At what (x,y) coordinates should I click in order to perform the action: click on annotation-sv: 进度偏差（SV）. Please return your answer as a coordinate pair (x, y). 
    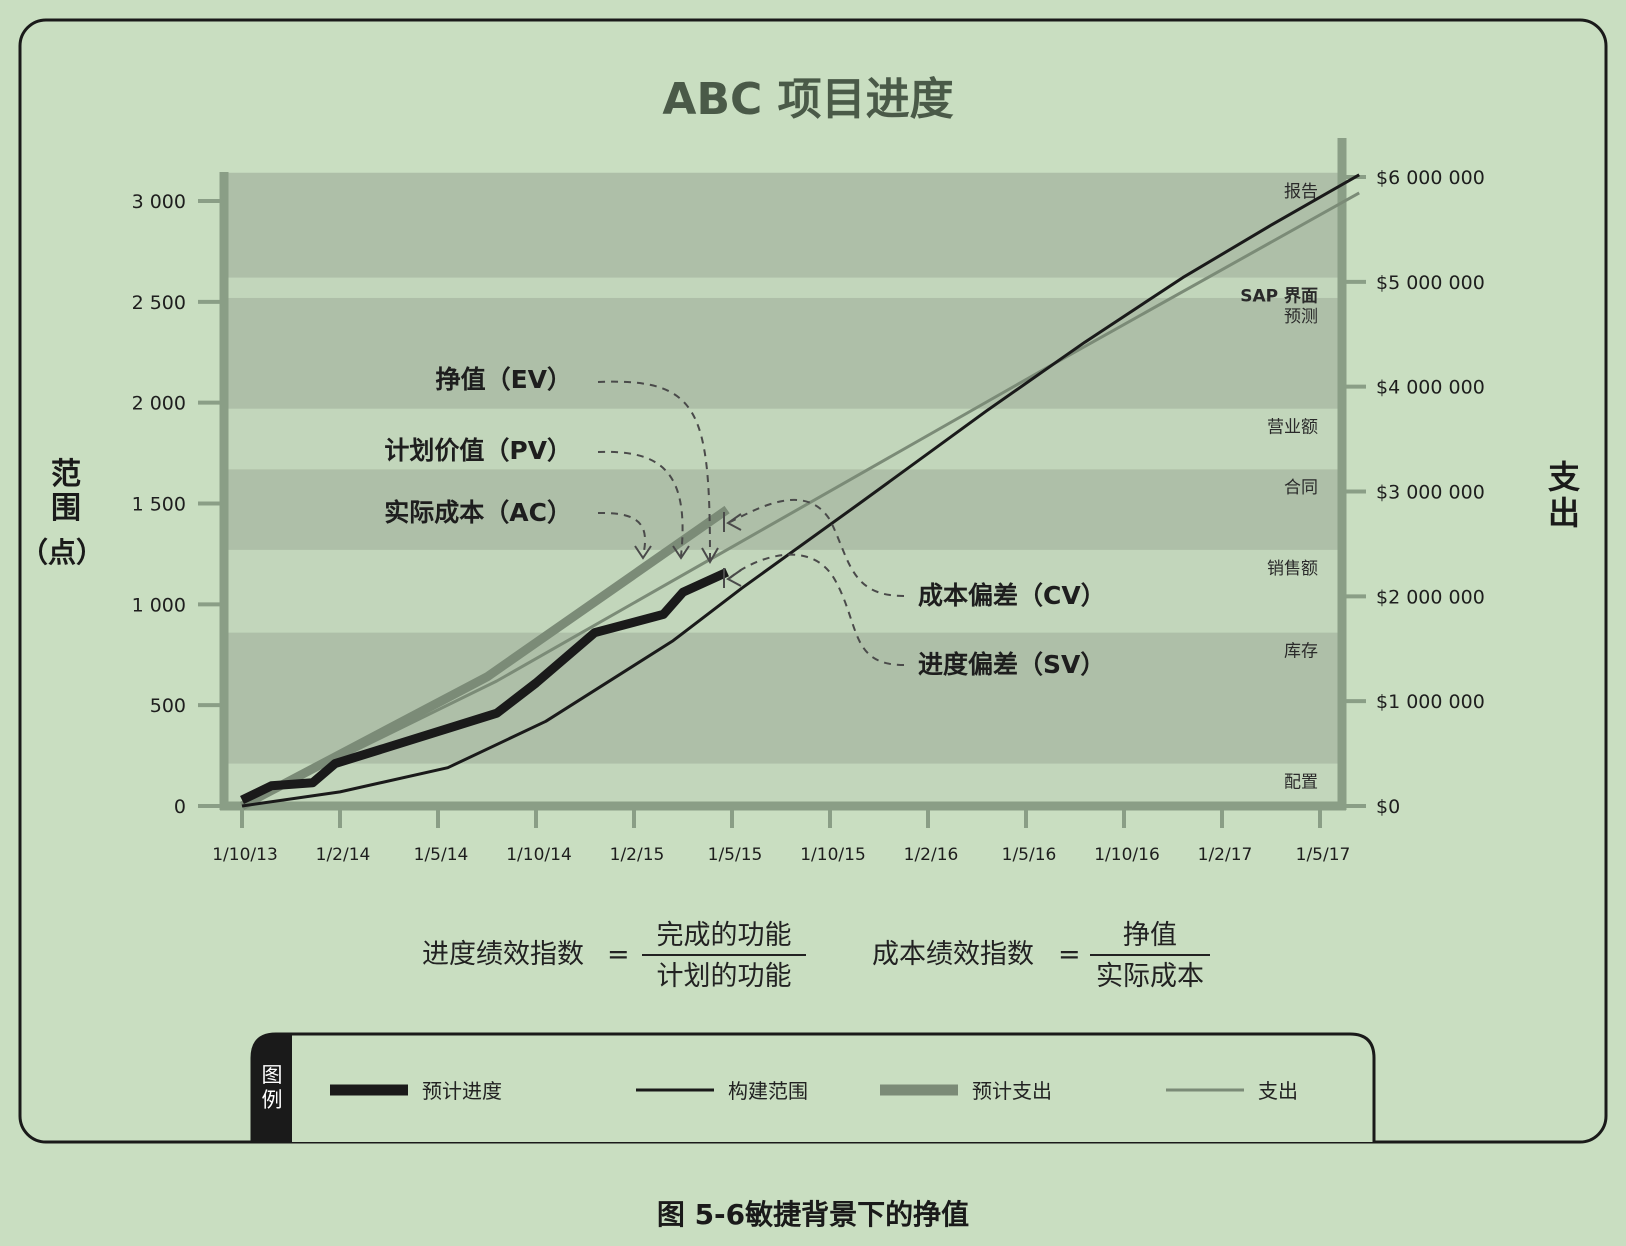
    Looking at the image, I should click on (1011, 664).